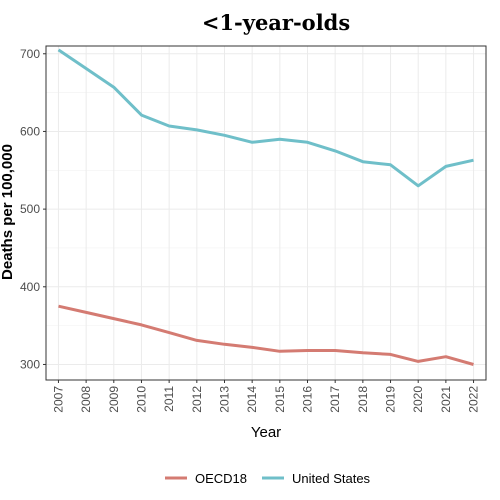 The width and height of the screenshot is (500, 500). I want to click on x-tick-label: 2012, so click(197, 399).